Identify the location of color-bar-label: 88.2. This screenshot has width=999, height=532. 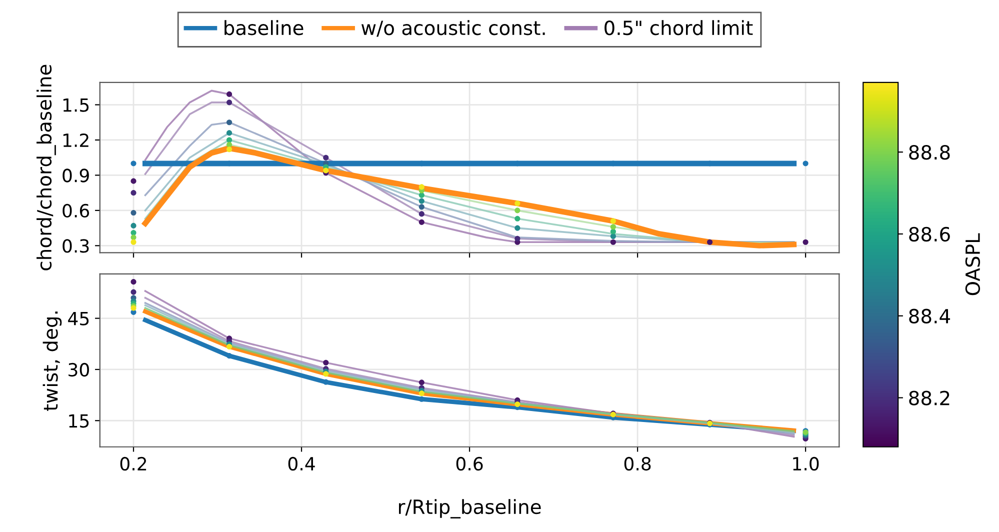
(929, 398).